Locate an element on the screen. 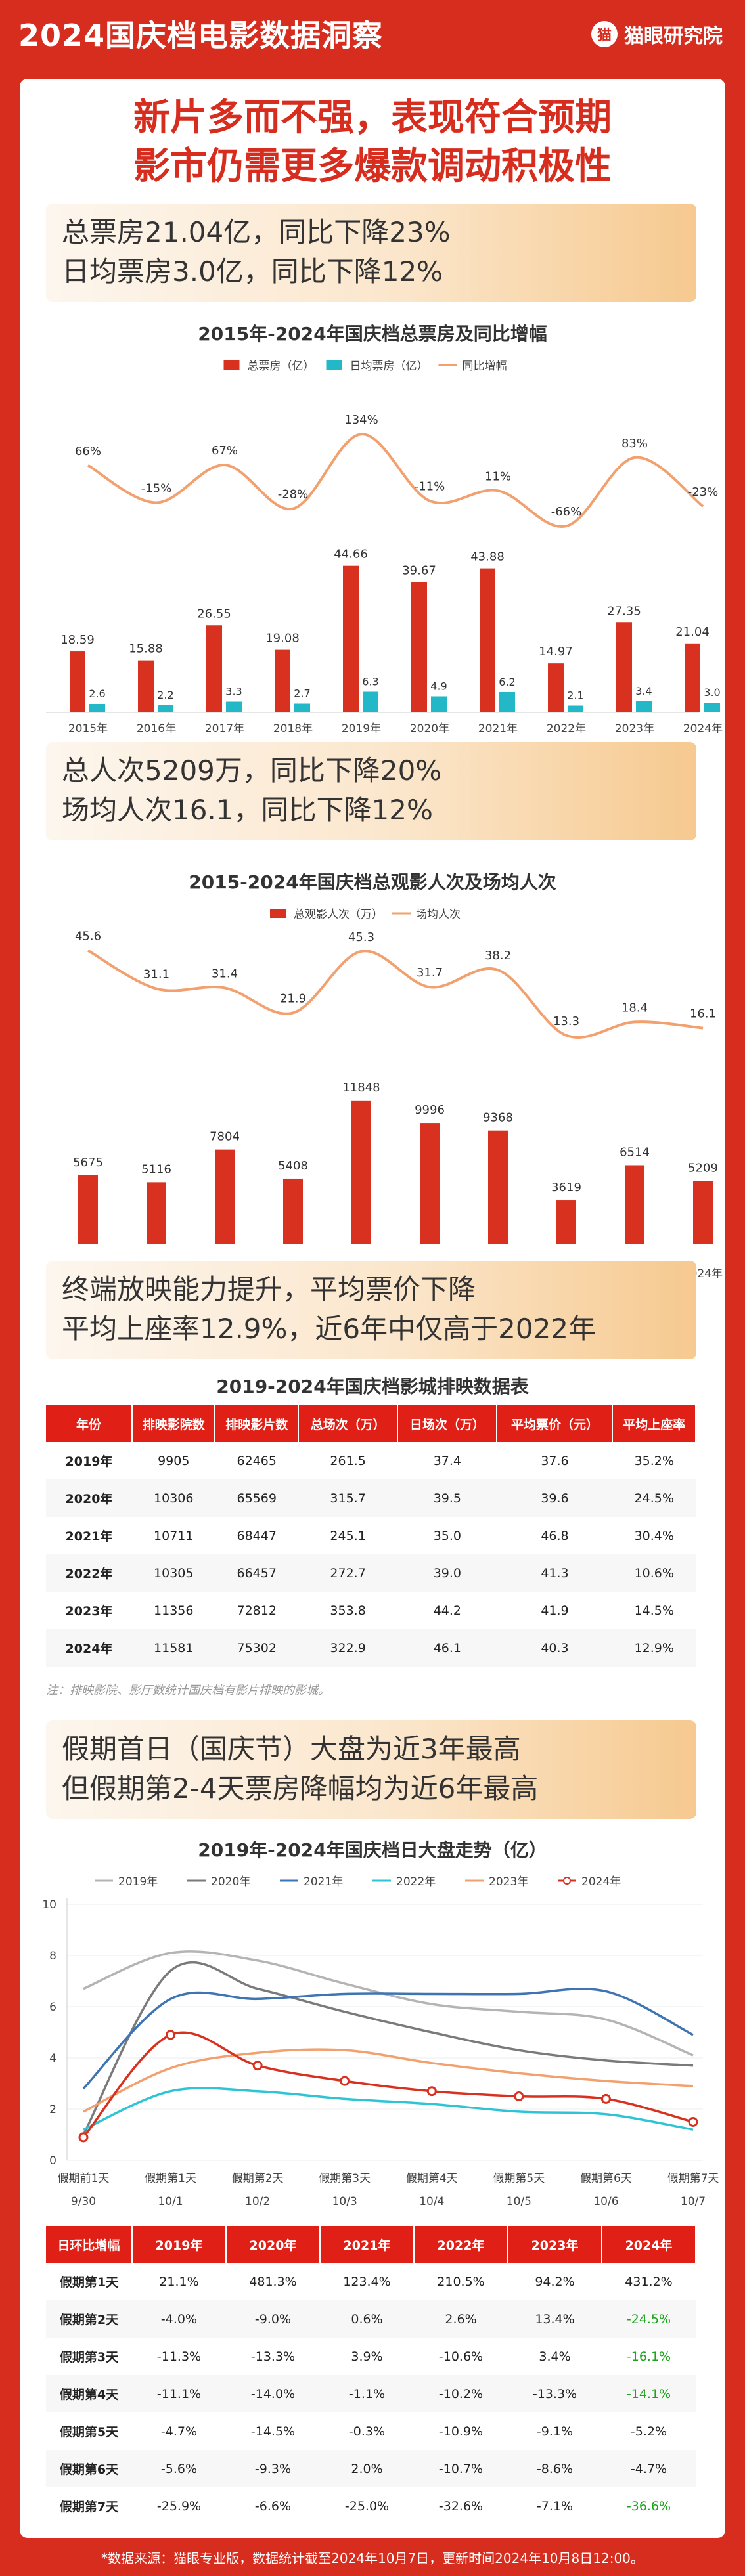 This screenshot has width=745, height=2576. attendance-value-label: 9368 is located at coordinates (498, 1118).